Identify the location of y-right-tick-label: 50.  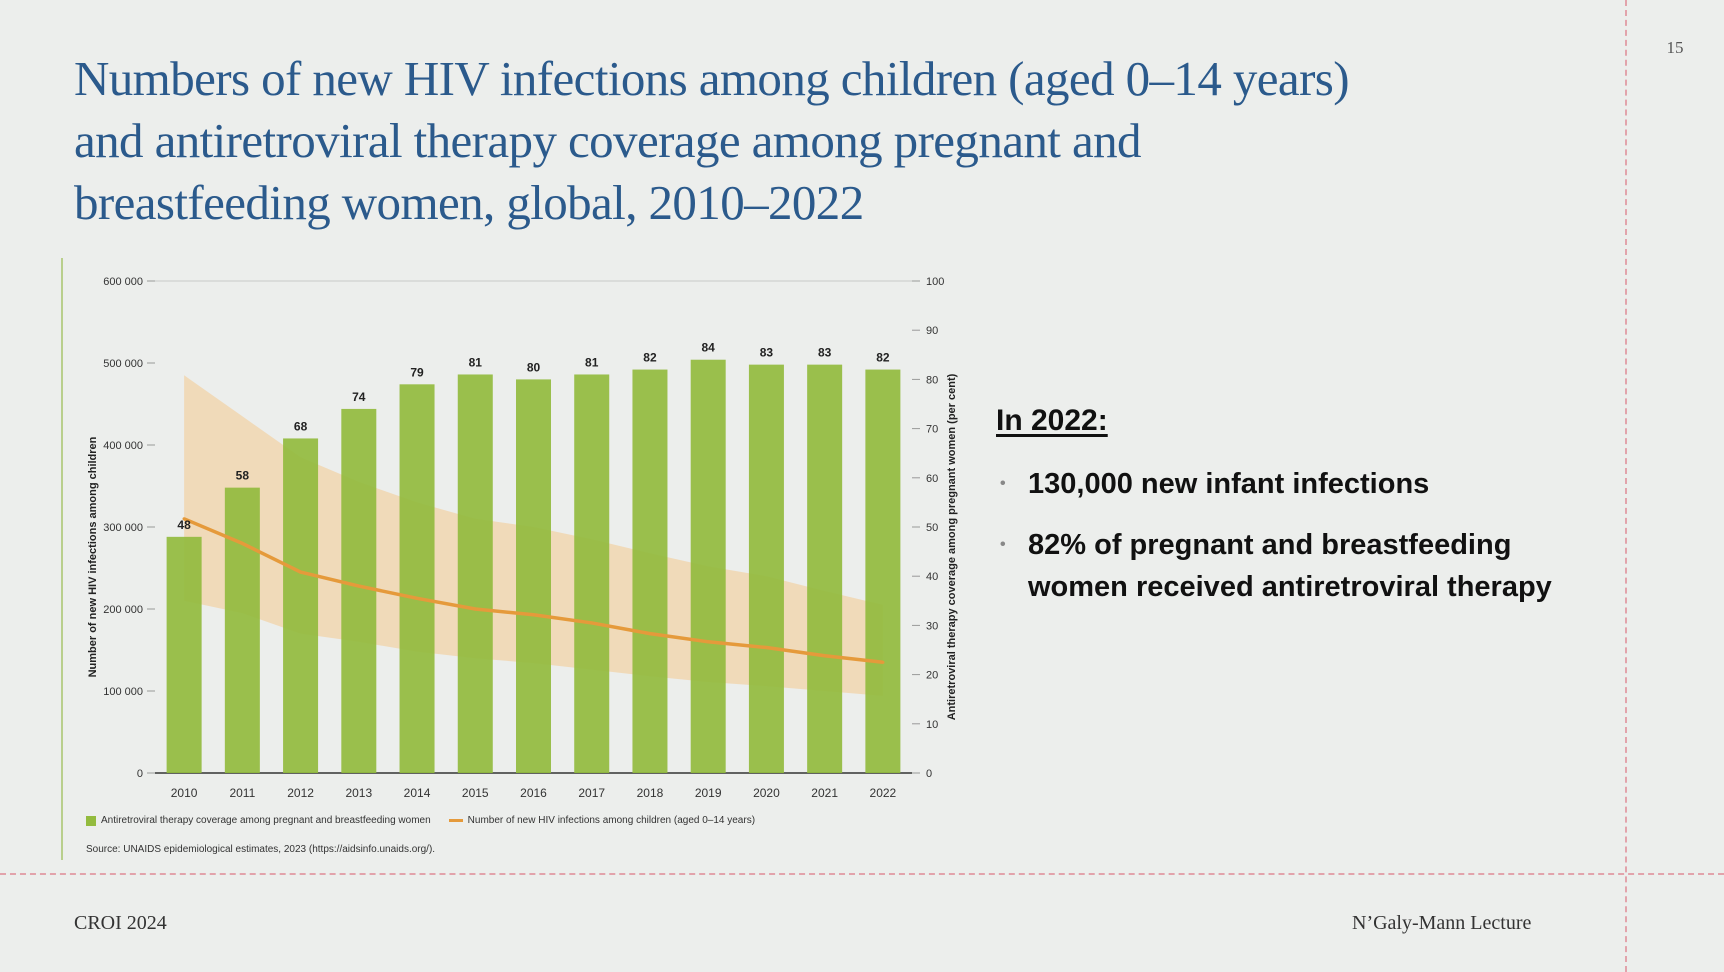
(932, 528).